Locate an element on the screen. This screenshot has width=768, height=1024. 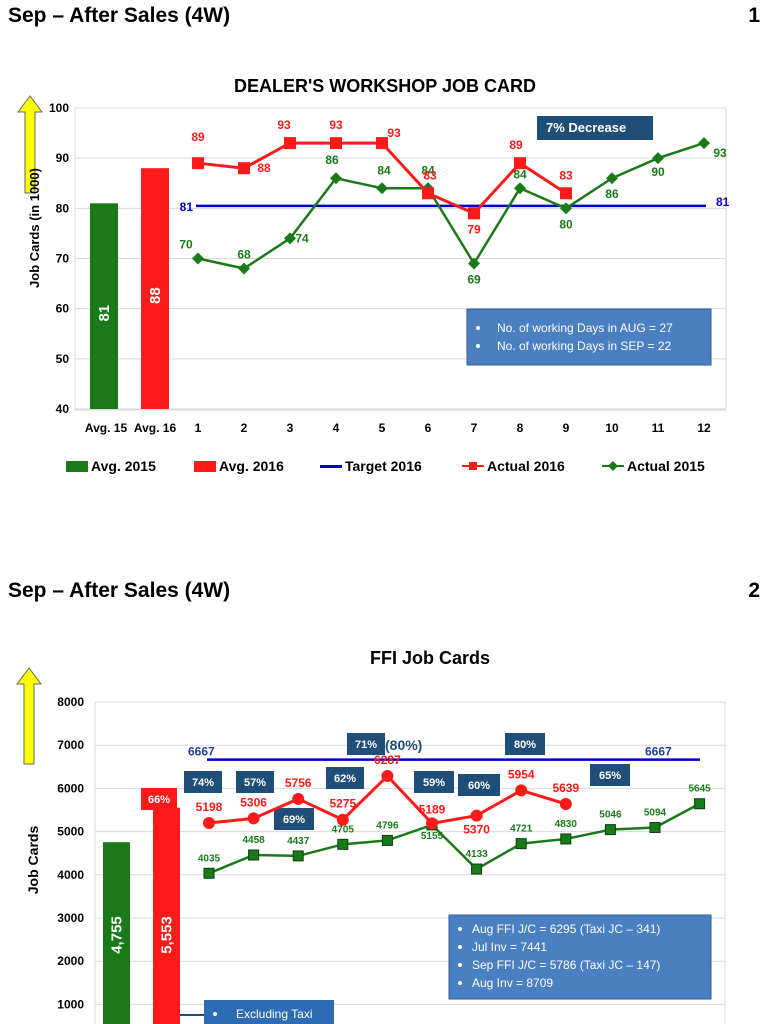
data-label-actual-2015: 93 is located at coordinates (720, 153).